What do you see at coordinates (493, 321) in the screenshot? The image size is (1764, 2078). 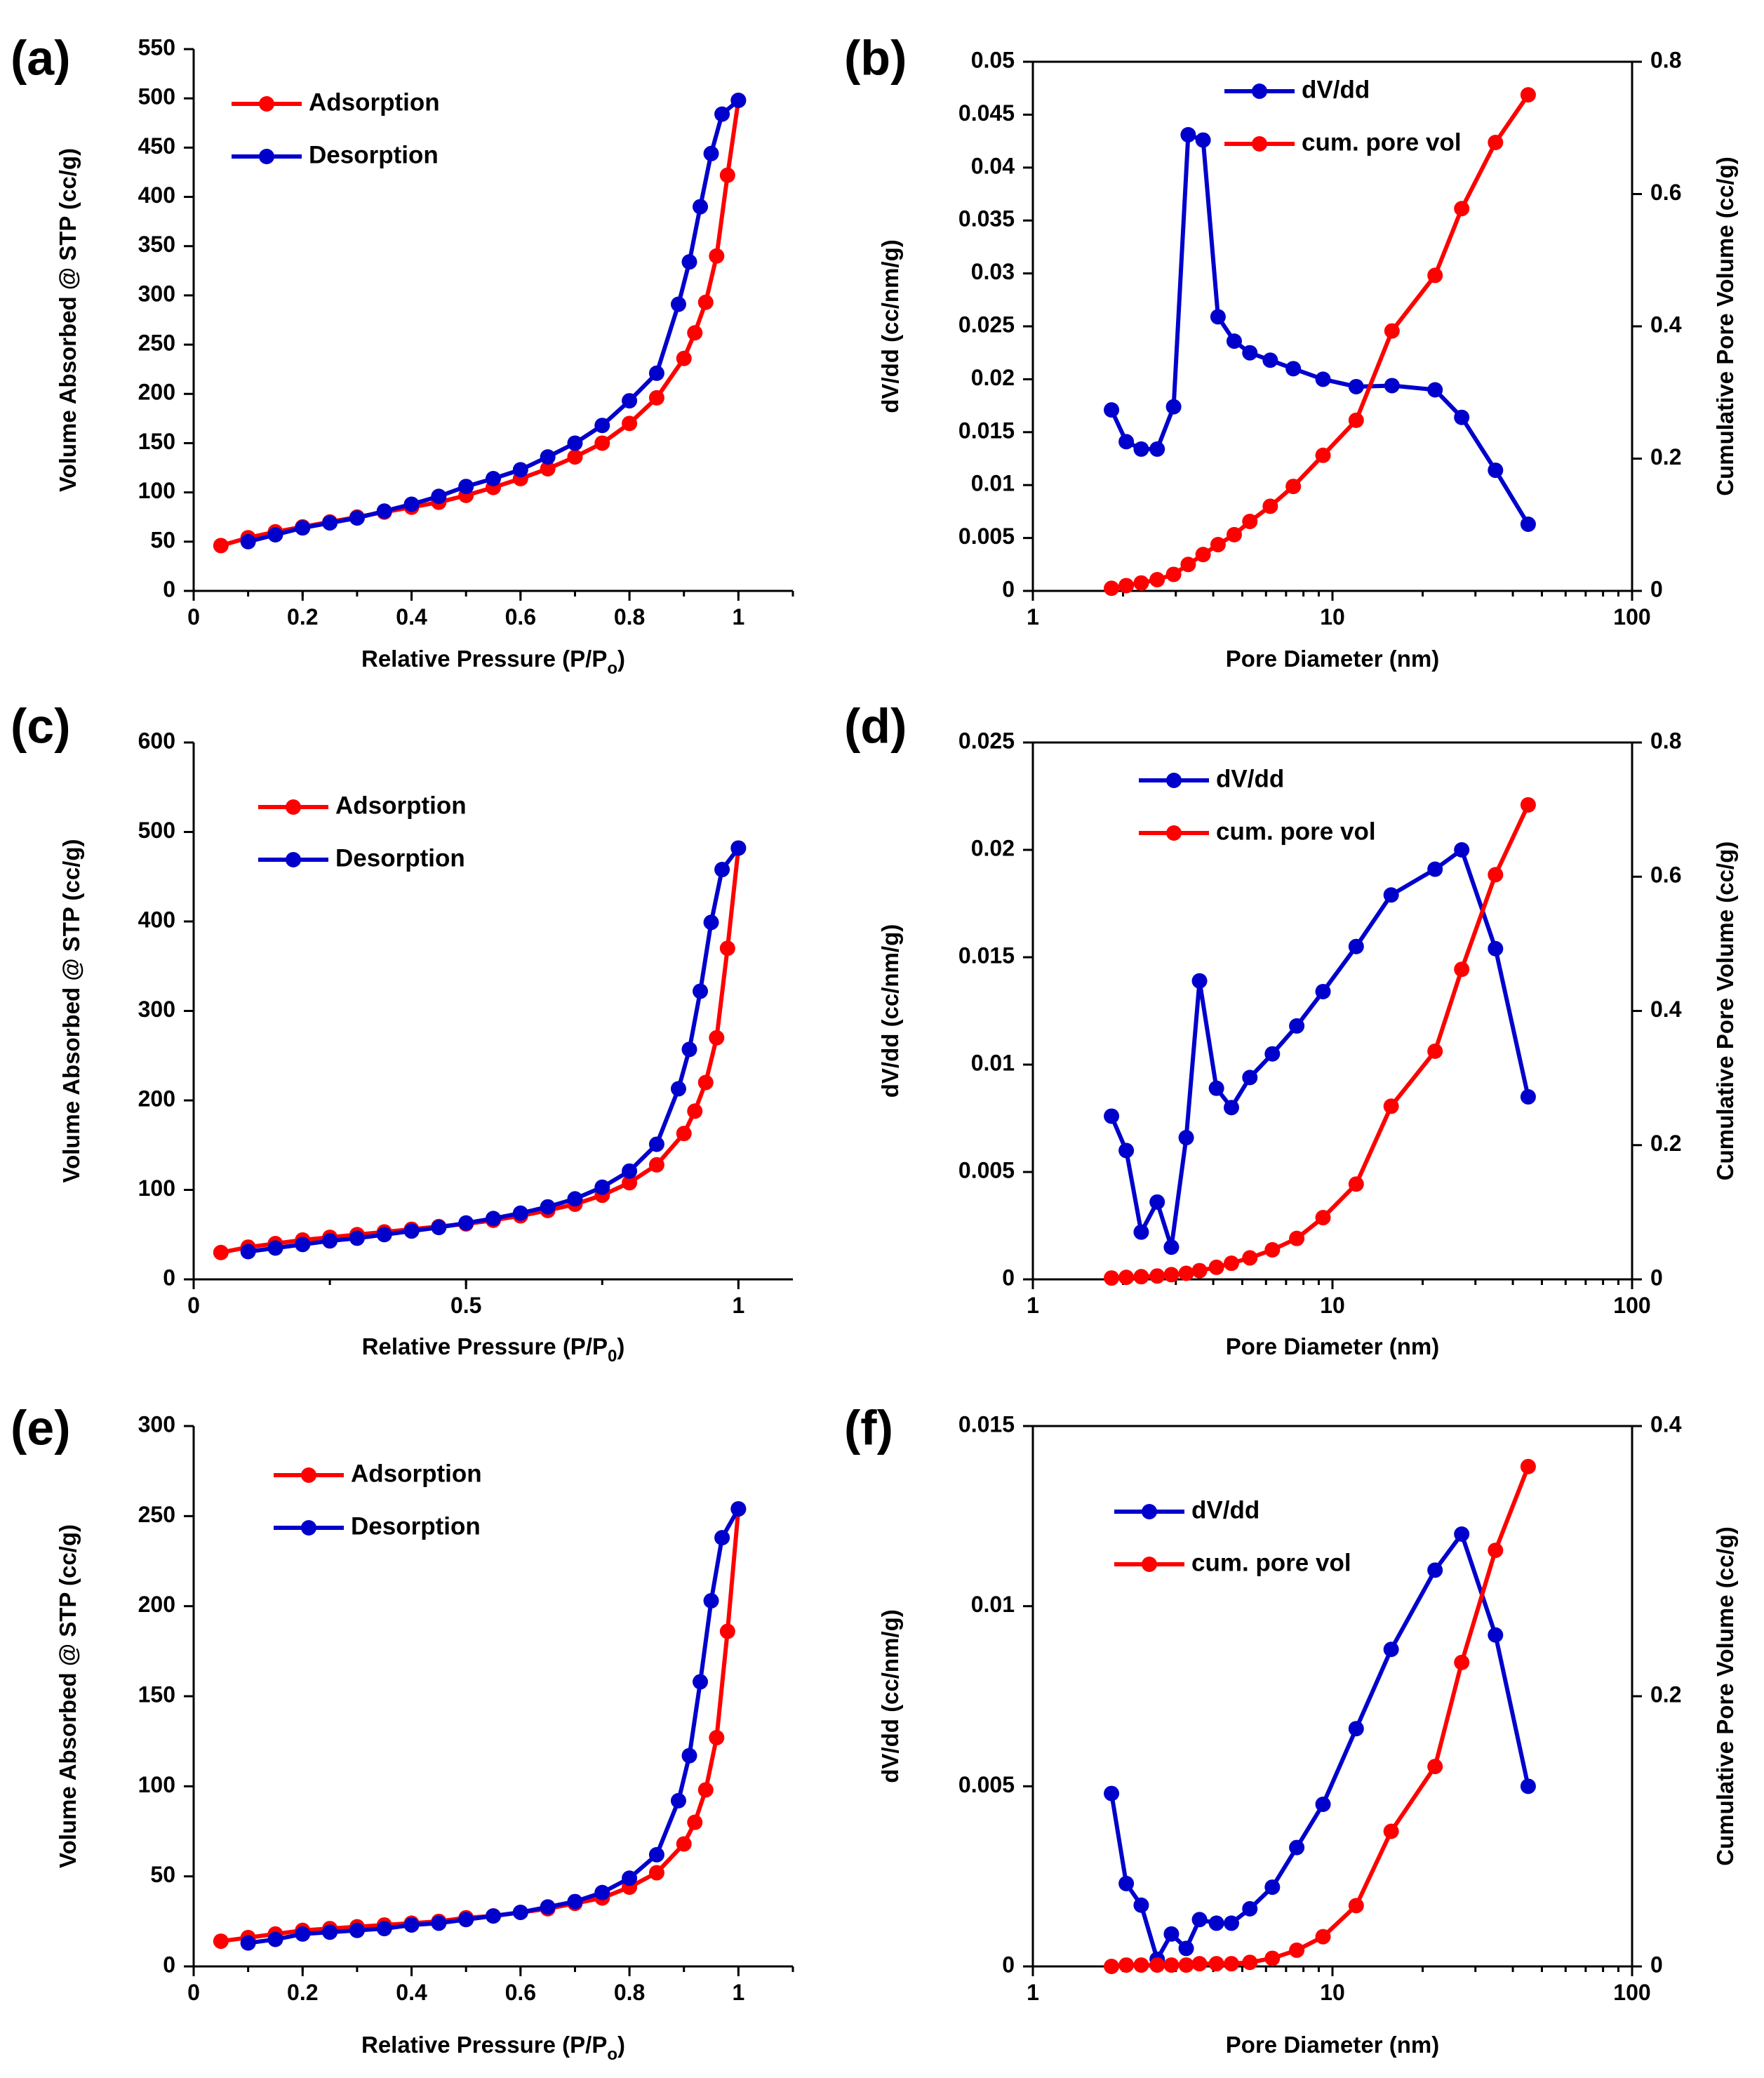 I see `series-desorption` at bounding box center [493, 321].